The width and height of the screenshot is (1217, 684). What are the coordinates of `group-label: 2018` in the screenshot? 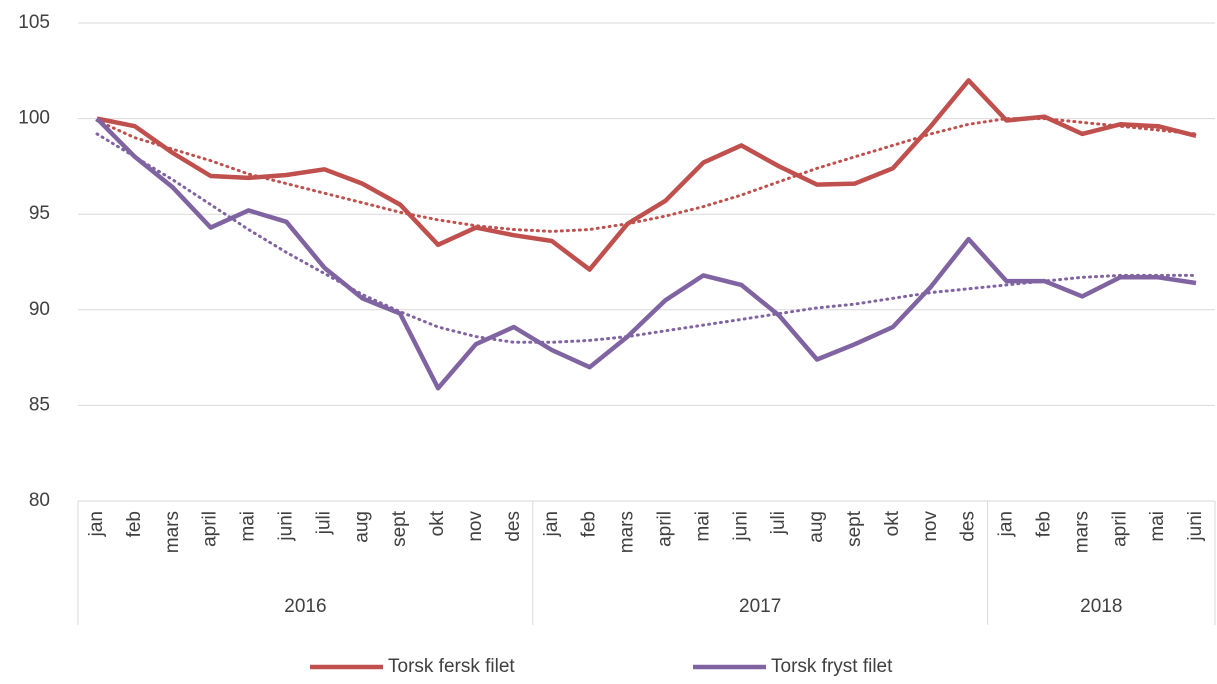 It's located at (1101, 606).